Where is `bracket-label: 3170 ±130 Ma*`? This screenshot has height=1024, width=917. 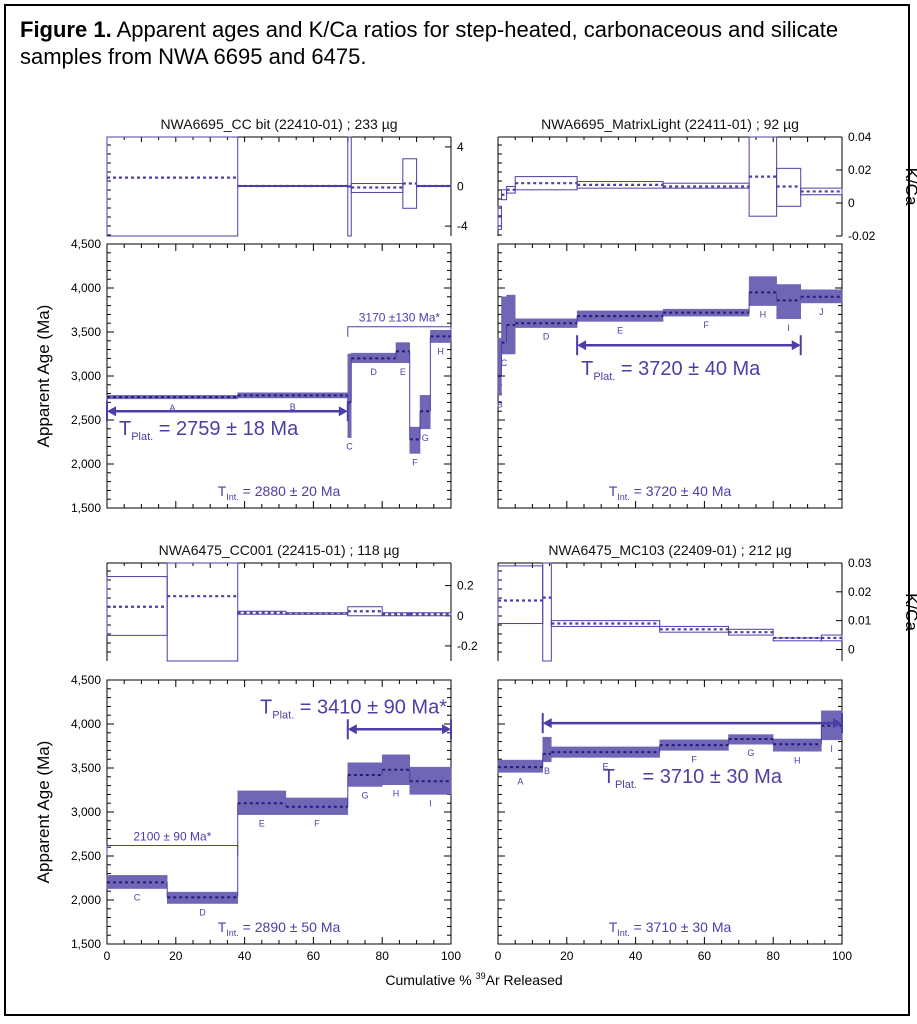 bracket-label: 3170 ±130 Ma* is located at coordinates (400, 318).